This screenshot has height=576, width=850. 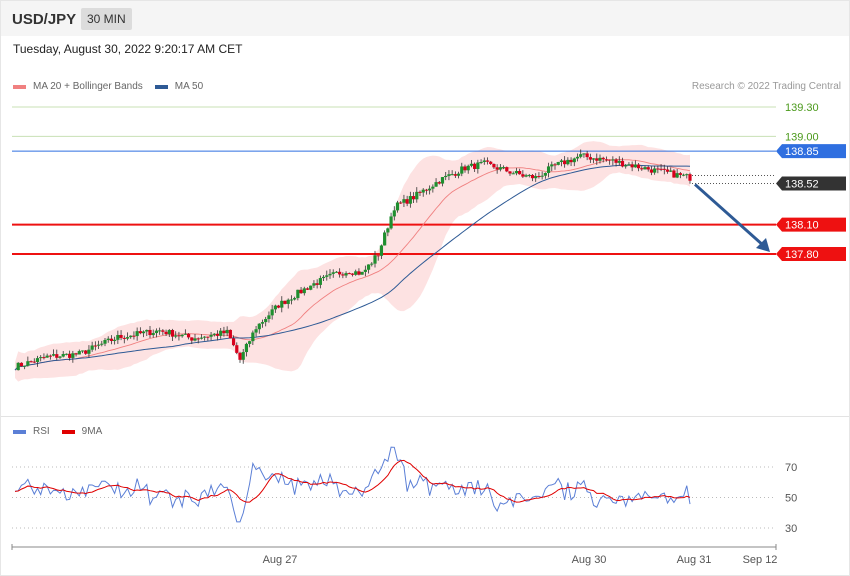 What do you see at coordinates (766, 86) in the screenshot?
I see `copyright-note: Research © 2022 Trading Central` at bounding box center [766, 86].